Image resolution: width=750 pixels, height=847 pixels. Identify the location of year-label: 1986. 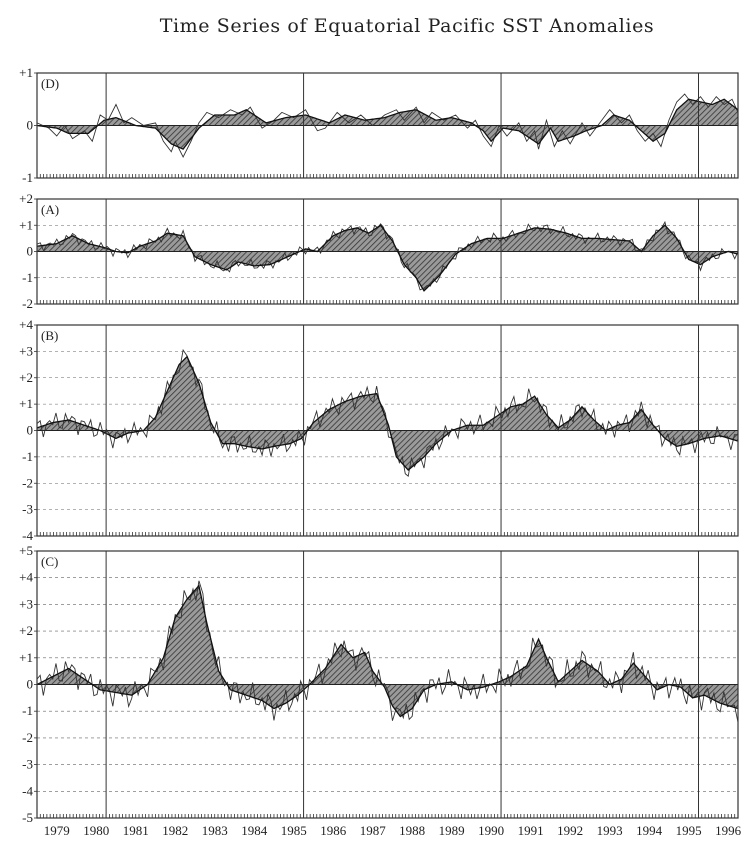
(333, 830).